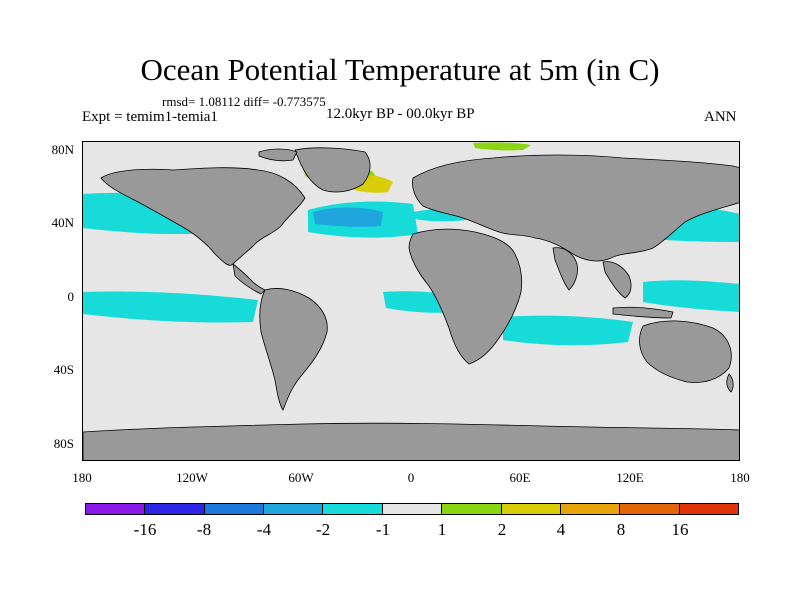 This screenshot has width=800, height=600. Describe the element at coordinates (264, 529) in the screenshot. I see `colorbar-label: -4` at that location.